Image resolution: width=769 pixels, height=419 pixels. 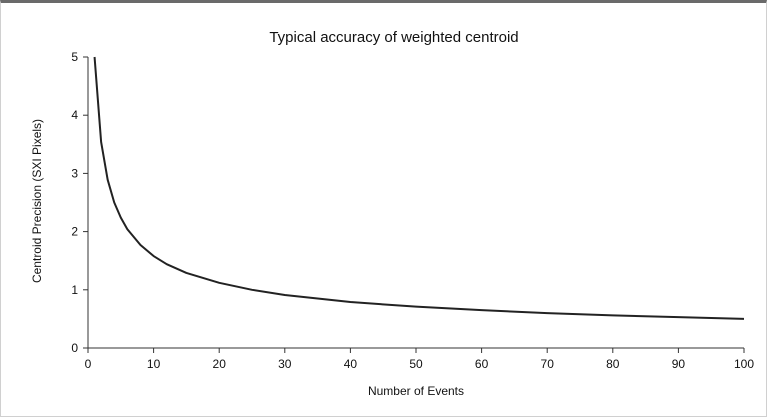 I want to click on x-tick-label: 10, so click(x=154, y=364).